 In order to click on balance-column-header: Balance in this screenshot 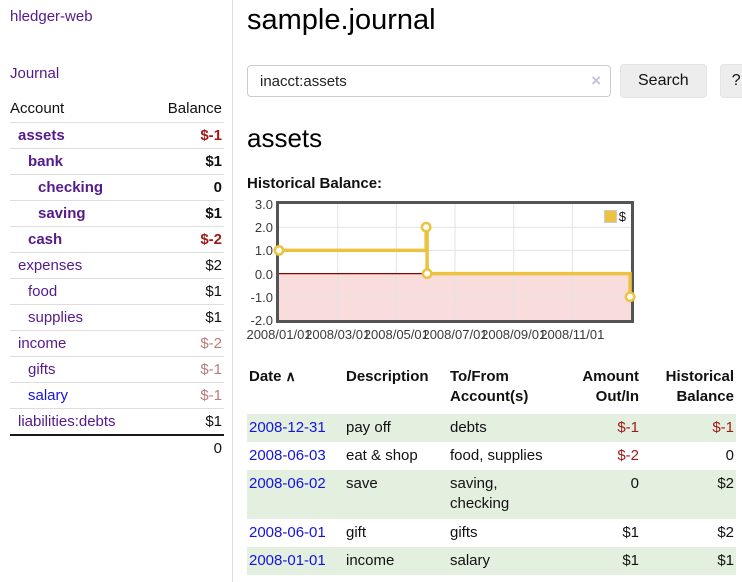, I will do `click(194, 108)`.